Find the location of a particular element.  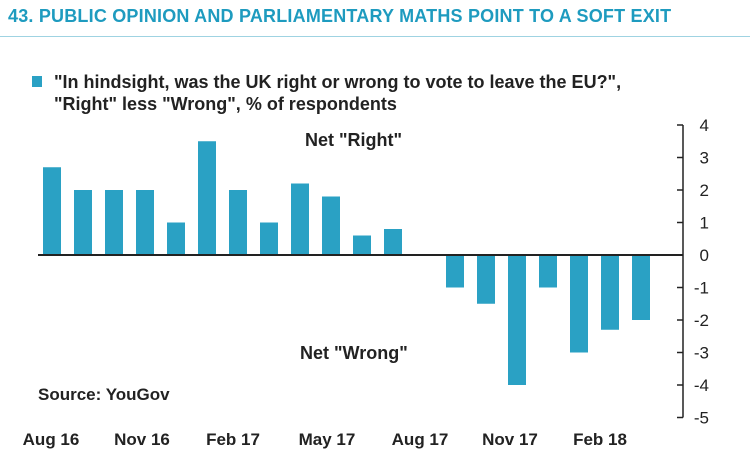

y-tick-label: 0 is located at coordinates (704, 255).